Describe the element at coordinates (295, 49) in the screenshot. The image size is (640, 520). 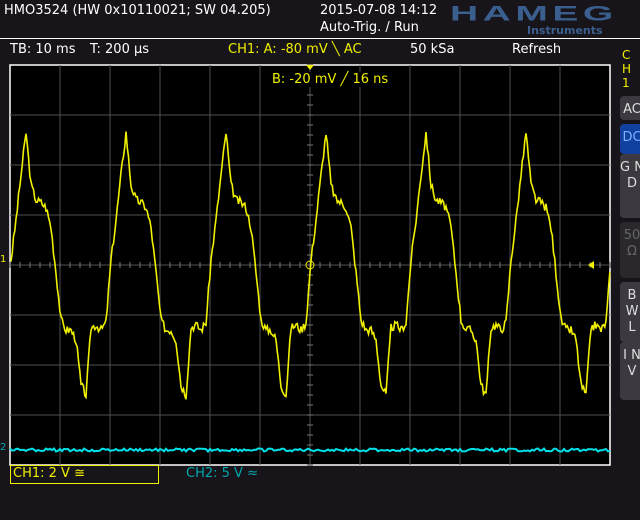
I see `trigger-a: CH1: A: -80 mV ╲ AC` at that location.